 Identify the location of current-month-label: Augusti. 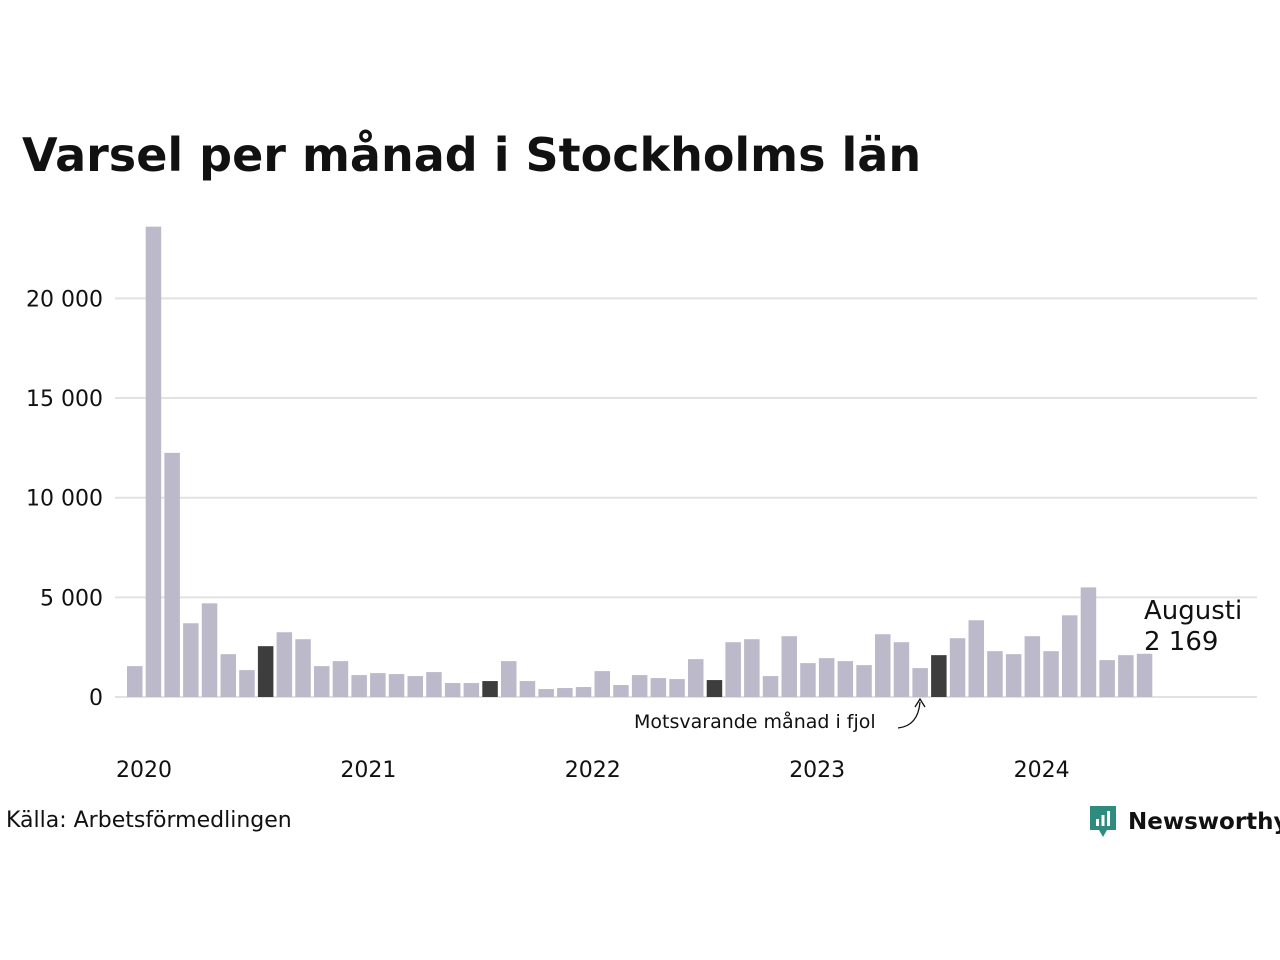
(1193, 611).